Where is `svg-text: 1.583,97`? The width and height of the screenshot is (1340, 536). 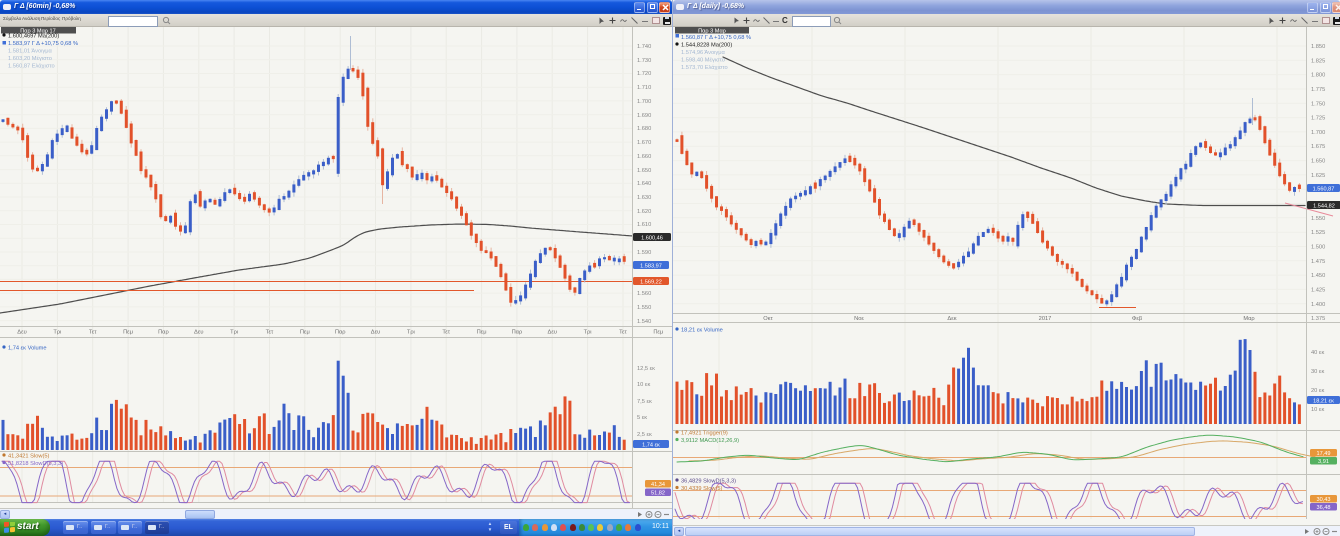
svg-text: 1.583,97 is located at coordinates (651, 266).